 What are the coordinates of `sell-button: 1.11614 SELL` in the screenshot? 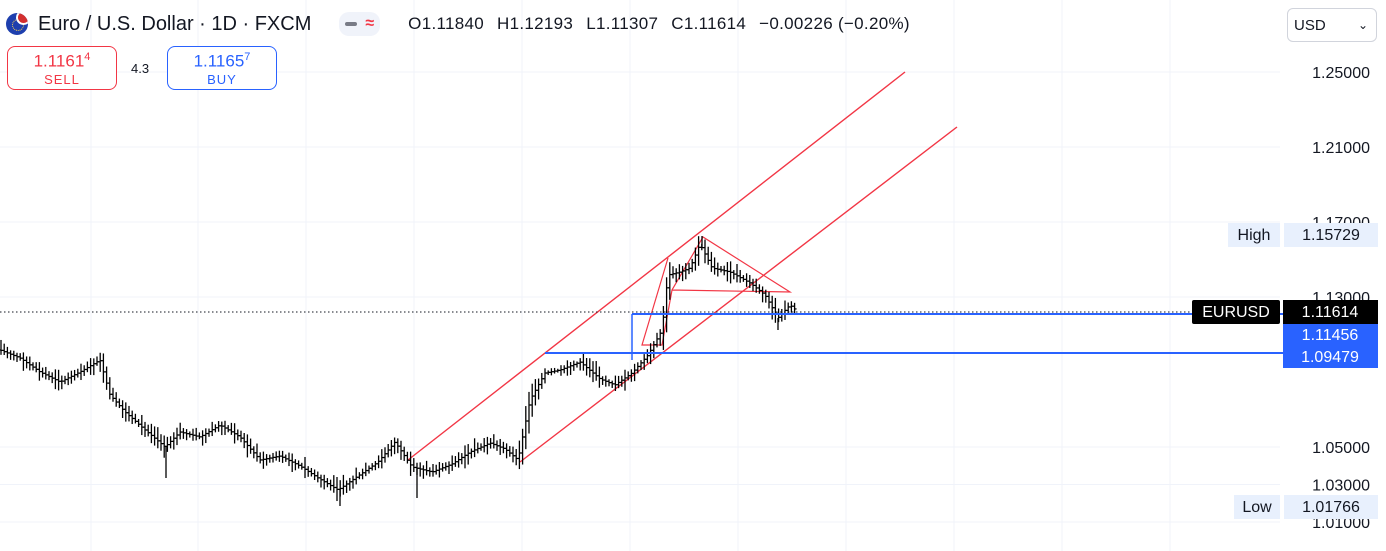 It's located at (62, 68).